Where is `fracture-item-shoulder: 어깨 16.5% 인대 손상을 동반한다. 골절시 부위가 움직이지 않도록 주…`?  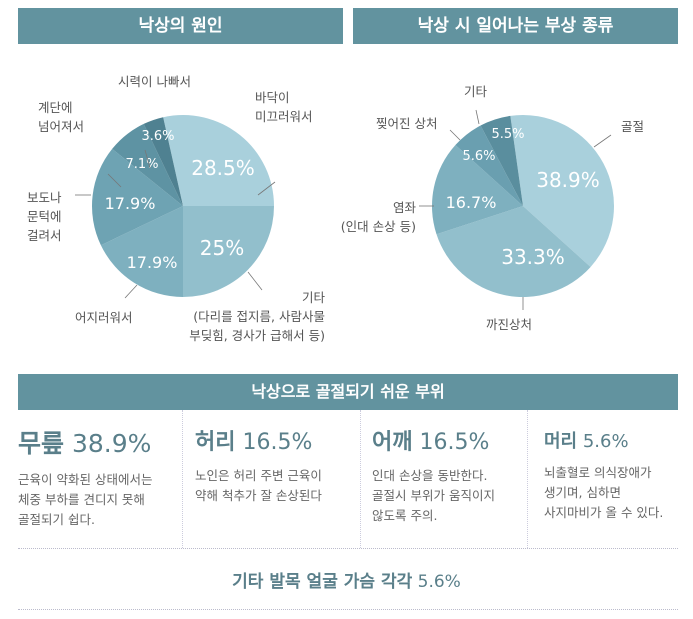 fracture-item-shoulder: 어깨 16.5% 인대 손상을 동반한다. 골절시 부위가 움직이지 않도록 주… is located at coordinates (450, 479).